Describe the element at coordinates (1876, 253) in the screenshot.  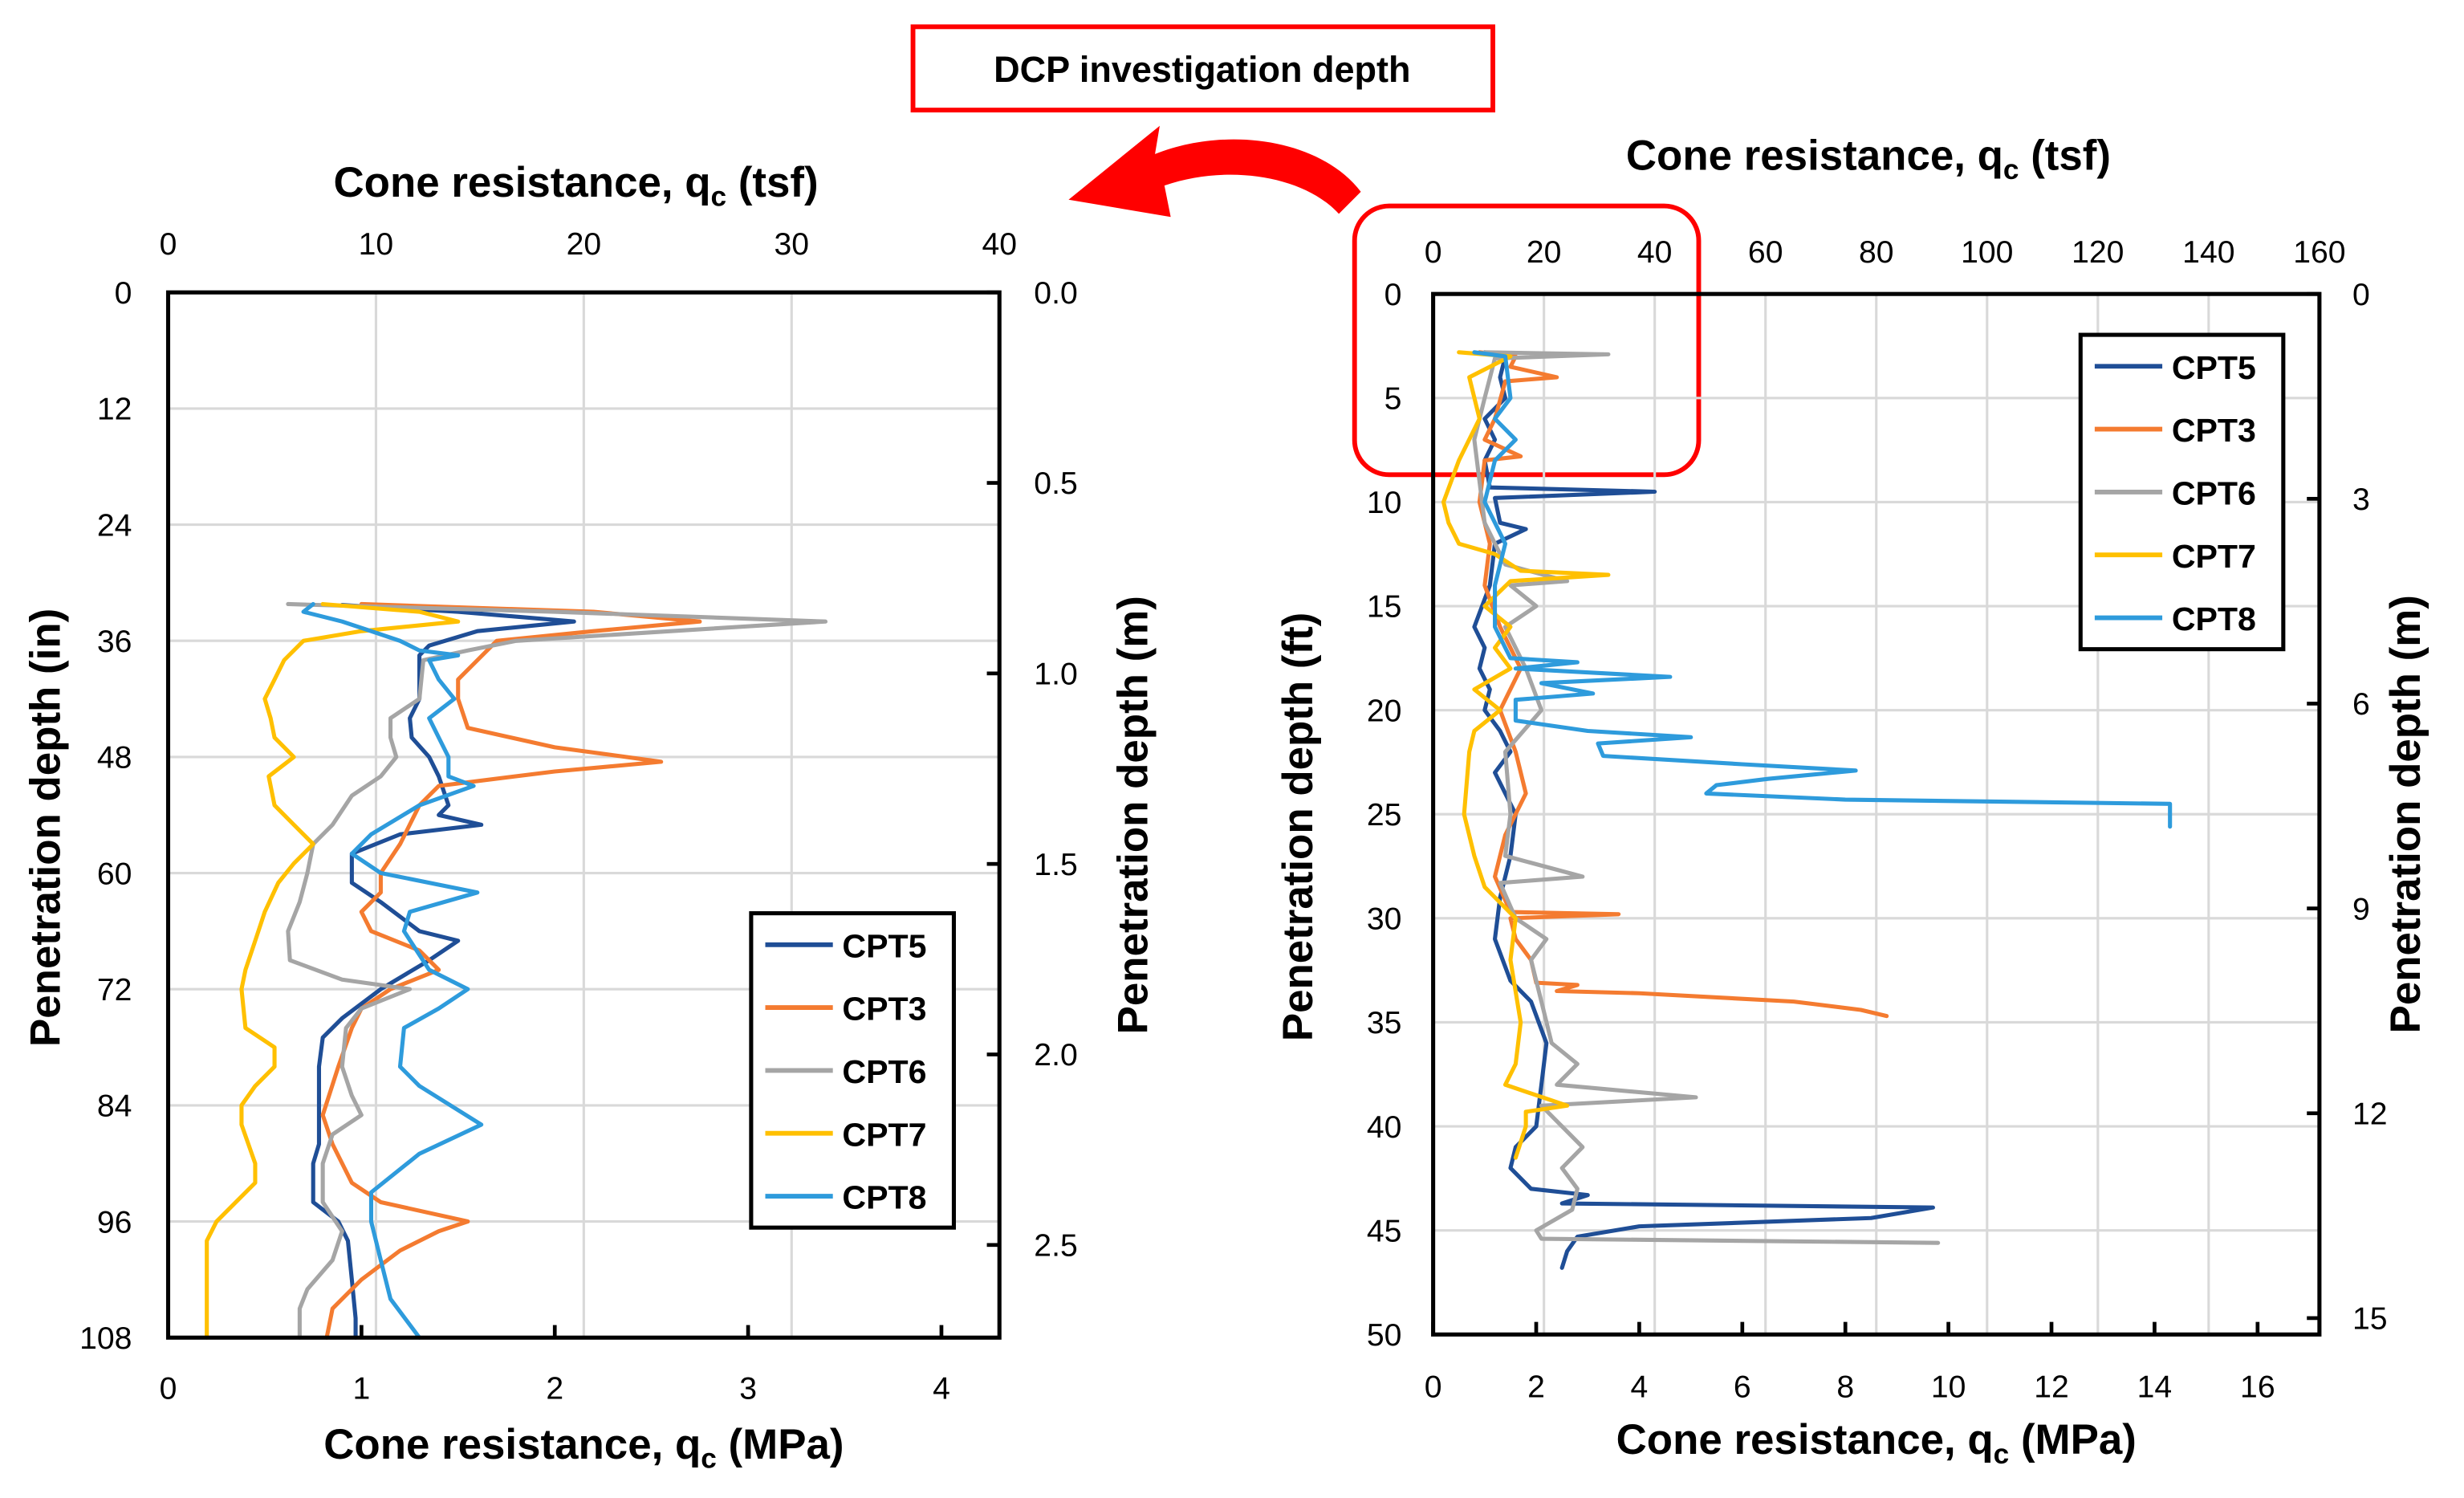
I see `top-axis-tick-label: 80` at that location.